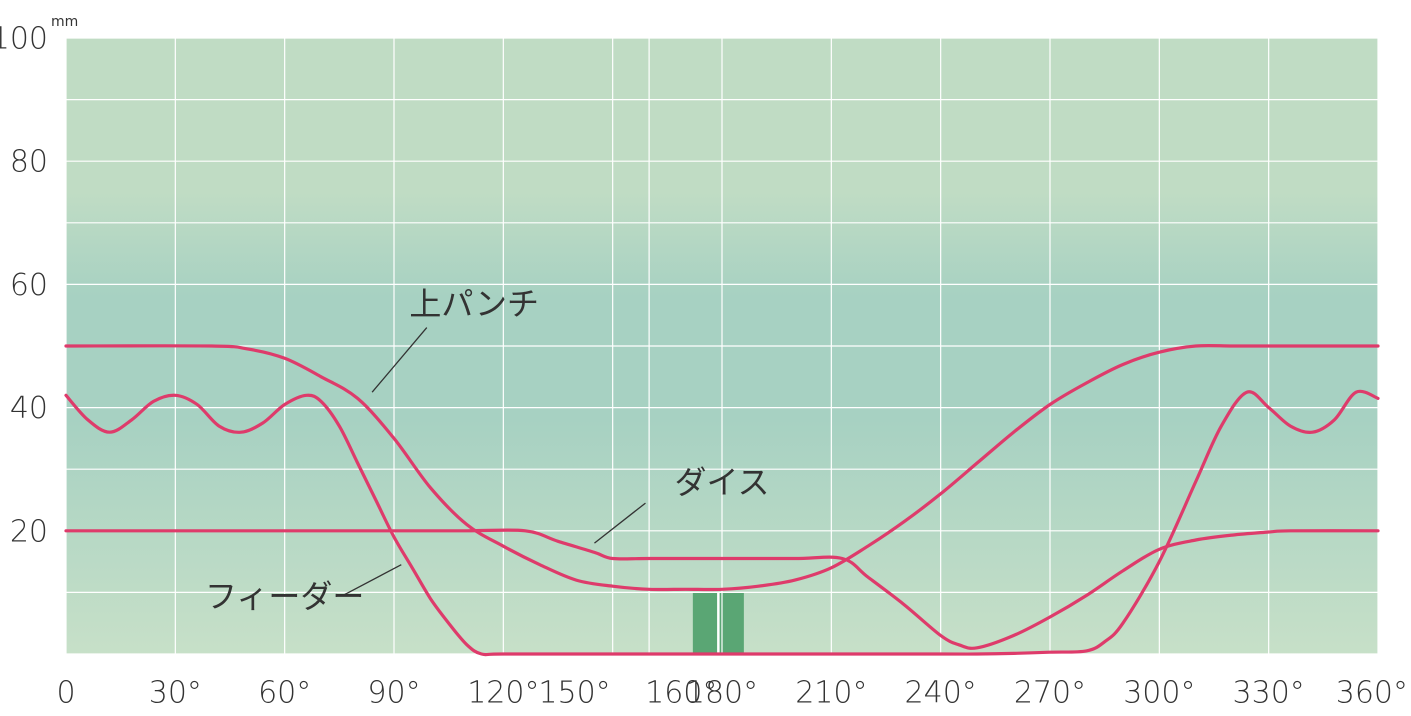 The height and width of the screenshot is (716, 1411). Describe the element at coordinates (29, 285) in the screenshot. I see `y-tick-label: 60` at that location.